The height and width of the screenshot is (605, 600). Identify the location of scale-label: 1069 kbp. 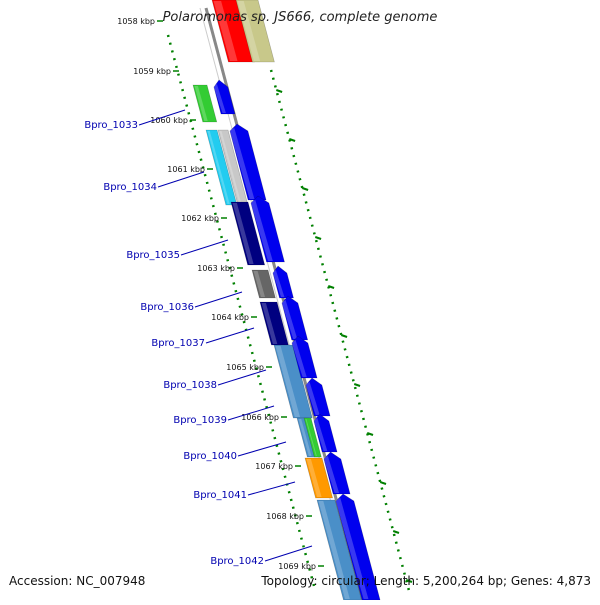
(297, 566).